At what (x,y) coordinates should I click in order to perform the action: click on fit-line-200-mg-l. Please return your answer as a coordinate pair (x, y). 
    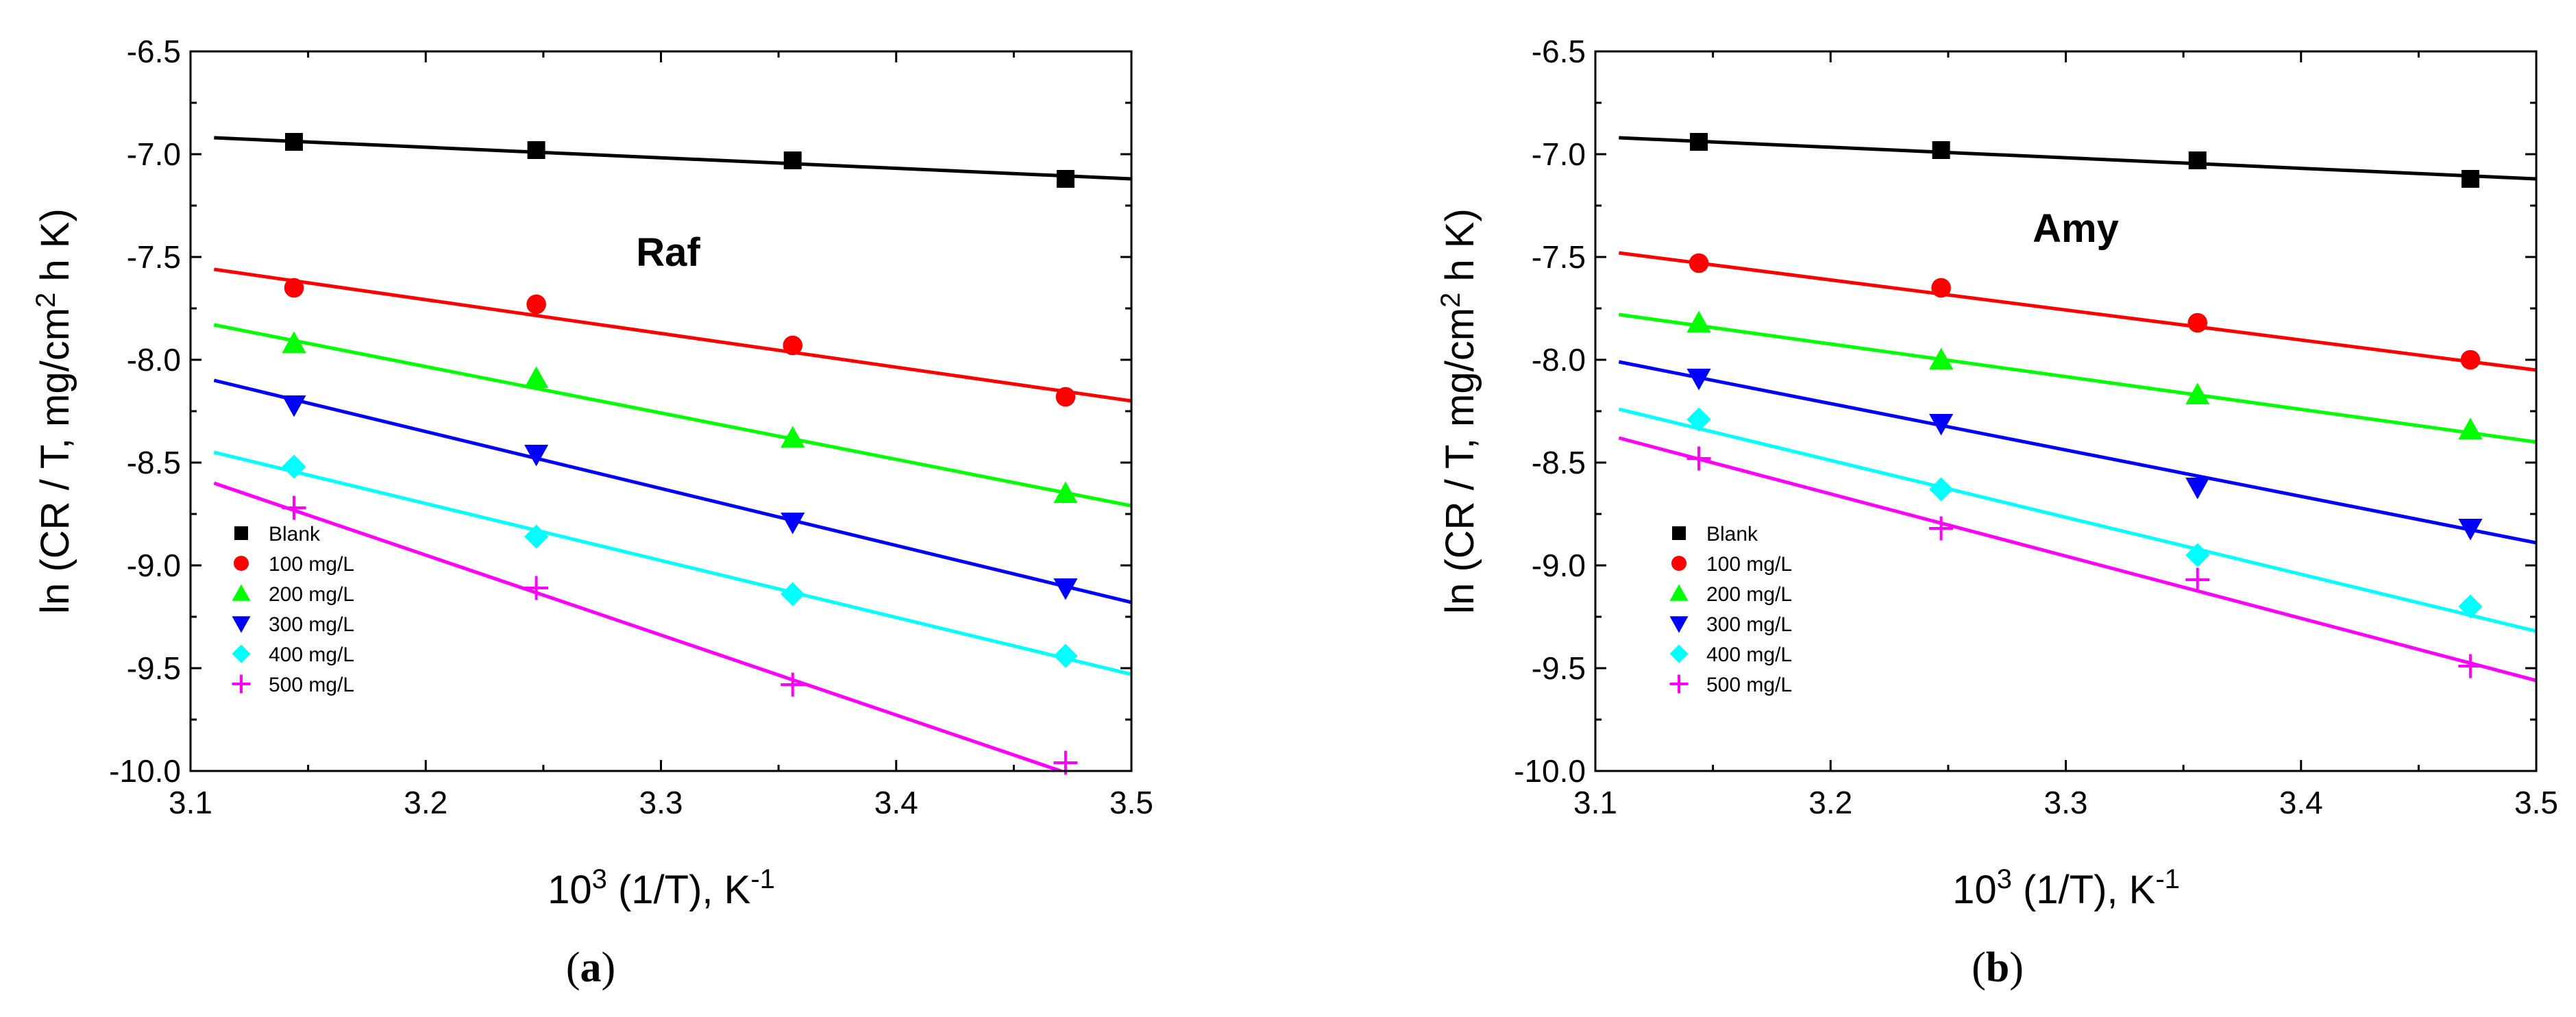
    Looking at the image, I should click on (2077, 378).